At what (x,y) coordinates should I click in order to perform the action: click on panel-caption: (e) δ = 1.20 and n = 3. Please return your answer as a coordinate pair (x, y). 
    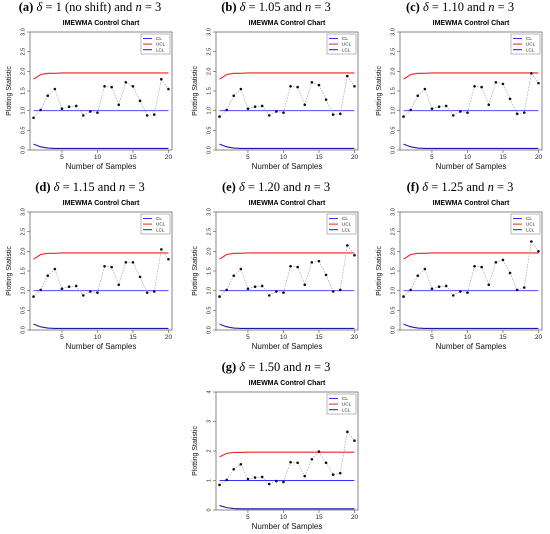
    Looking at the image, I should click on (276, 187).